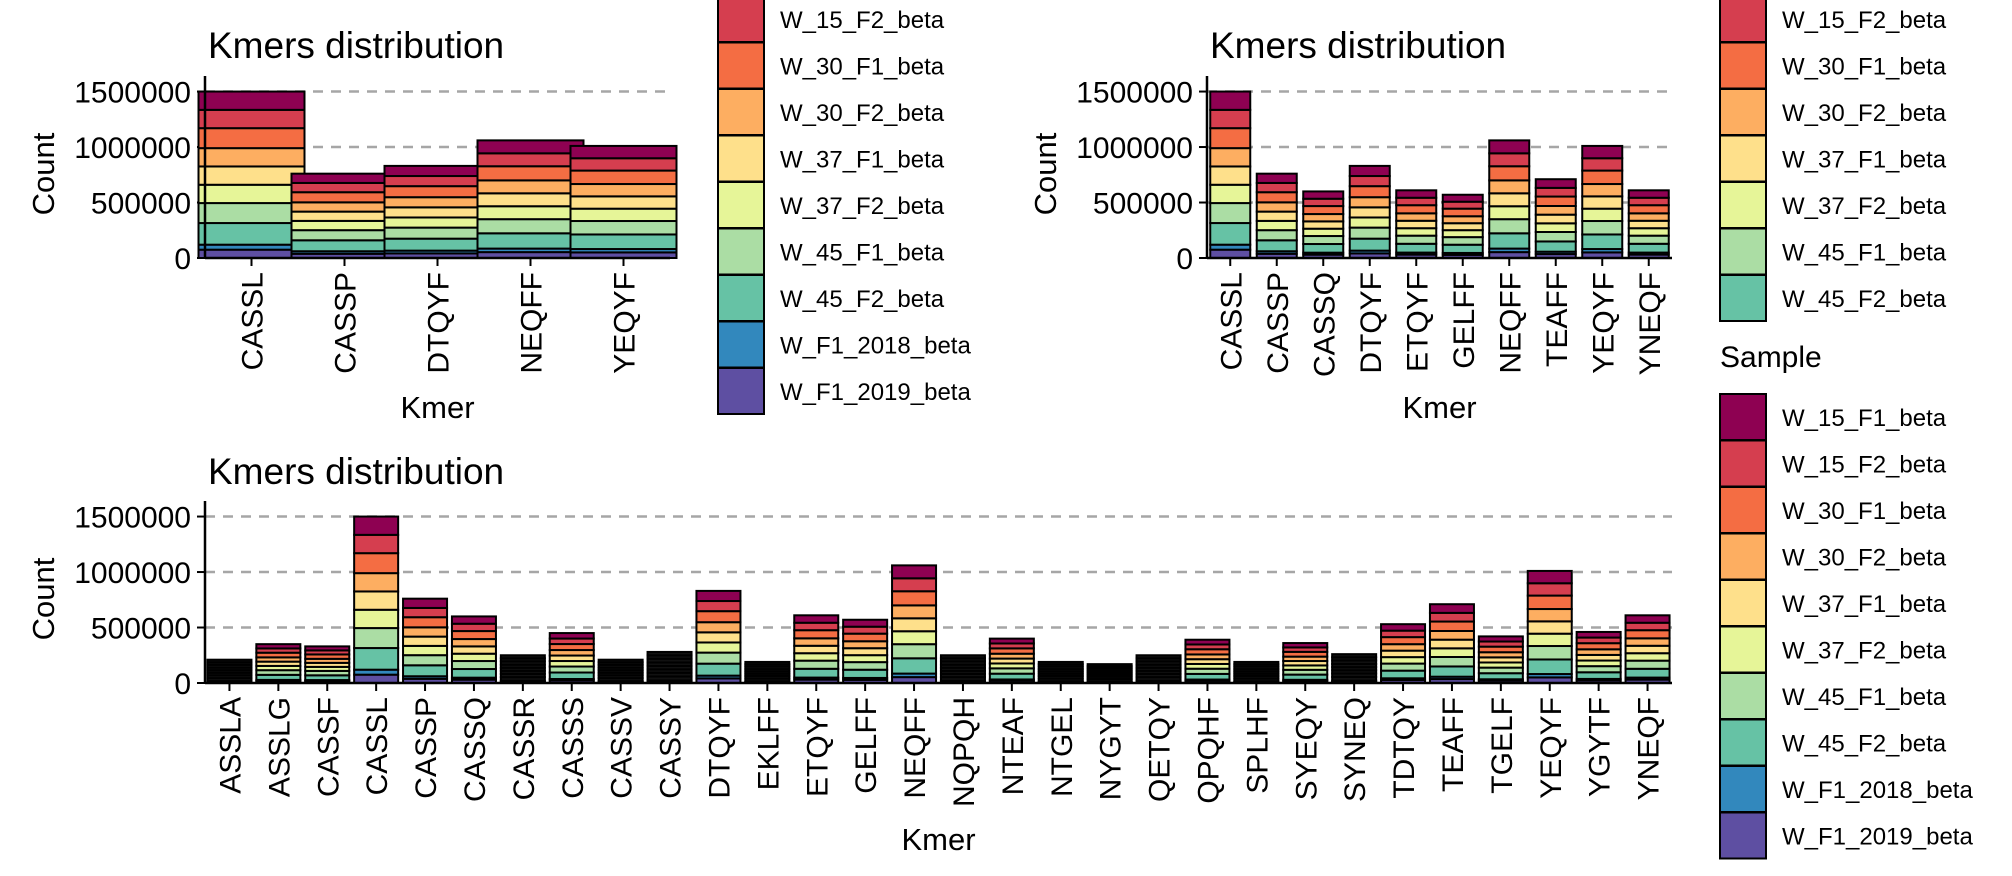 The height and width of the screenshot is (876, 2012). What do you see at coordinates (182, 684) in the screenshot?
I see `y-tick-label: 0` at bounding box center [182, 684].